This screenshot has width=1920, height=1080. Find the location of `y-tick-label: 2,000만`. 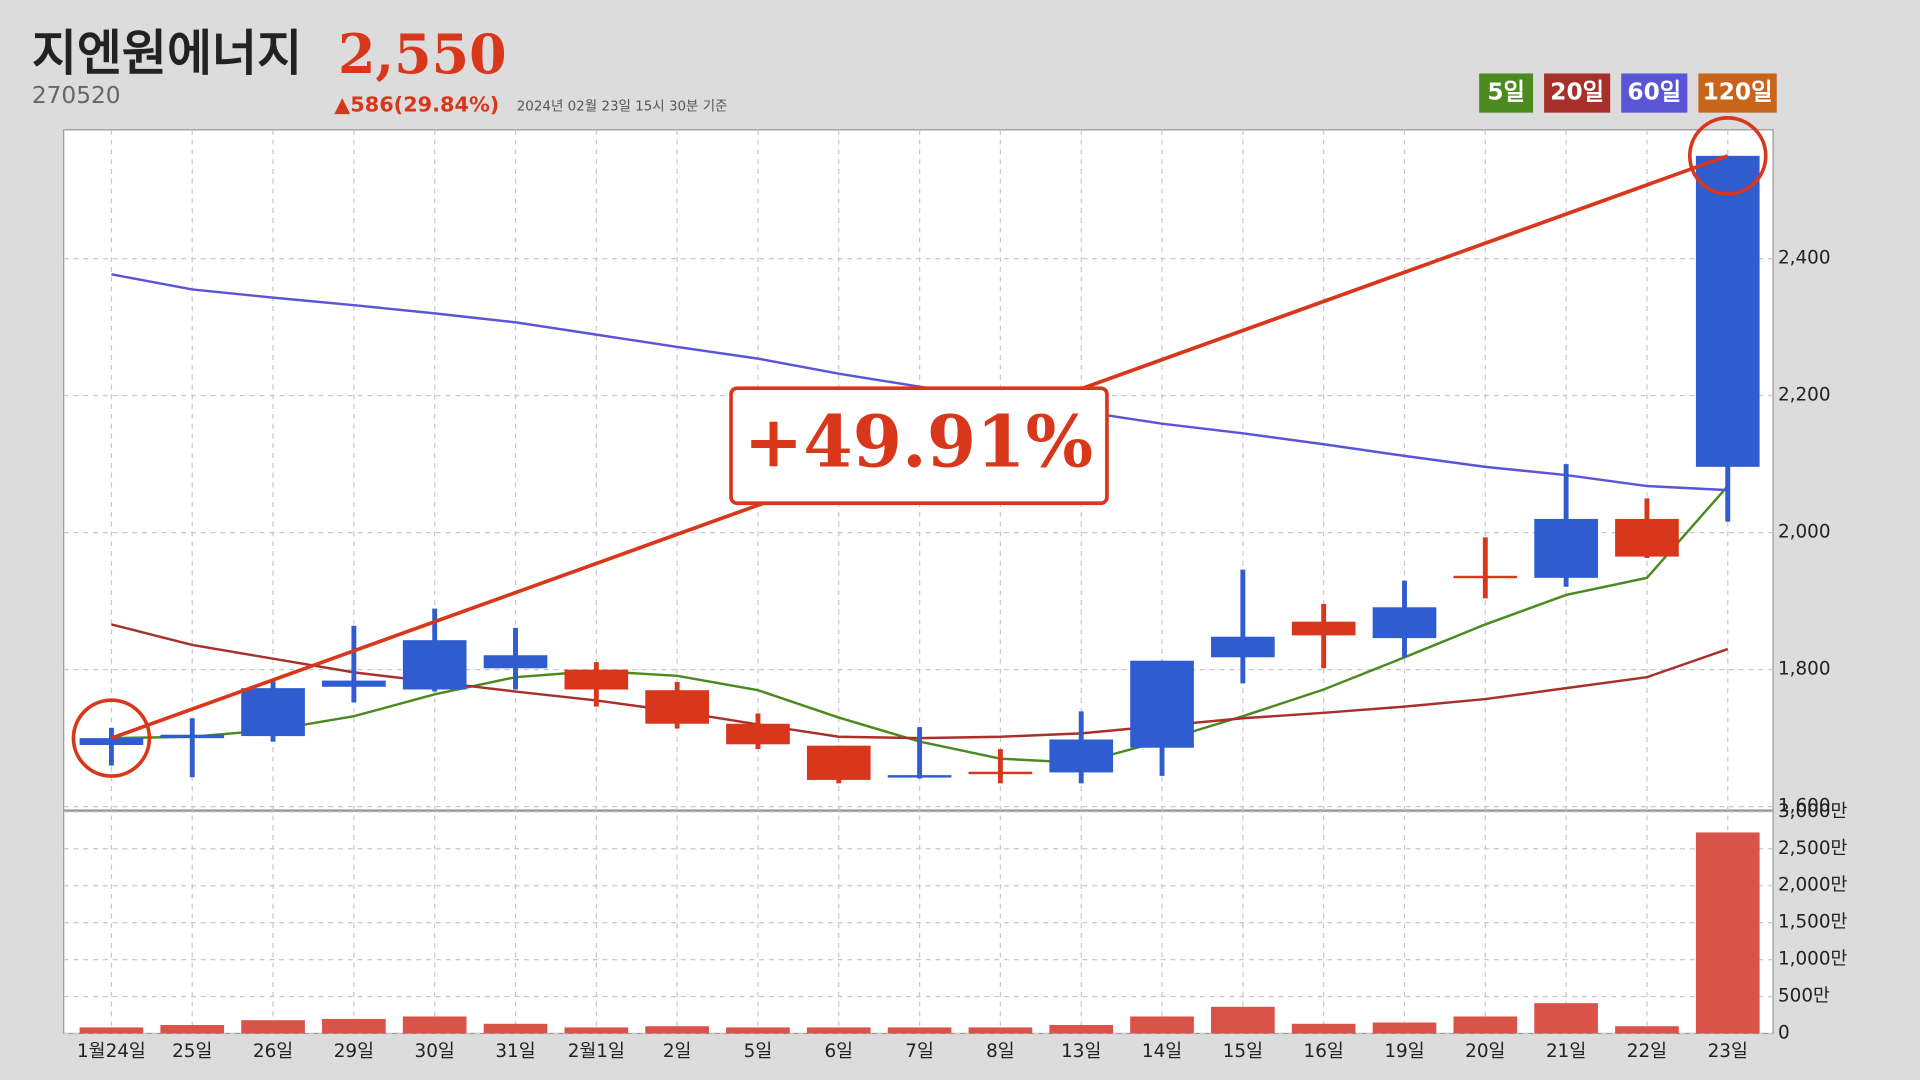

y-tick-label: 2,000만 is located at coordinates (1813, 885).